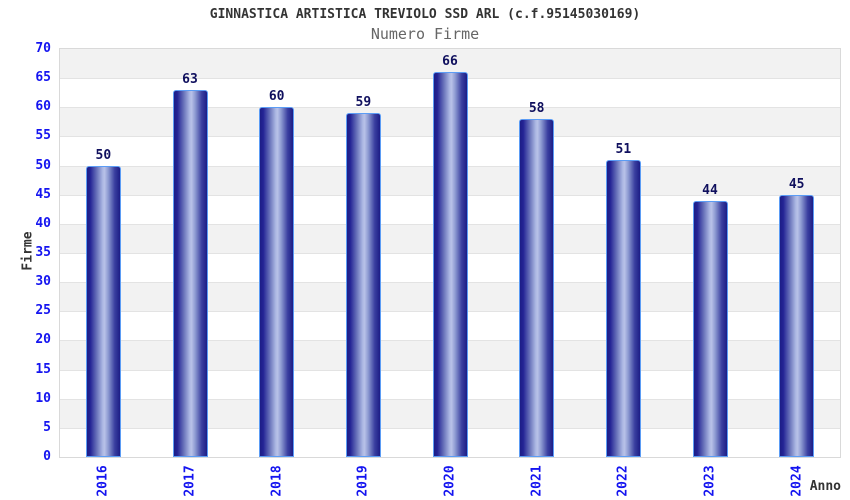 The image size is (850, 500). What do you see at coordinates (825, 486) in the screenshot?
I see `x-axis-label: Anno` at bounding box center [825, 486].